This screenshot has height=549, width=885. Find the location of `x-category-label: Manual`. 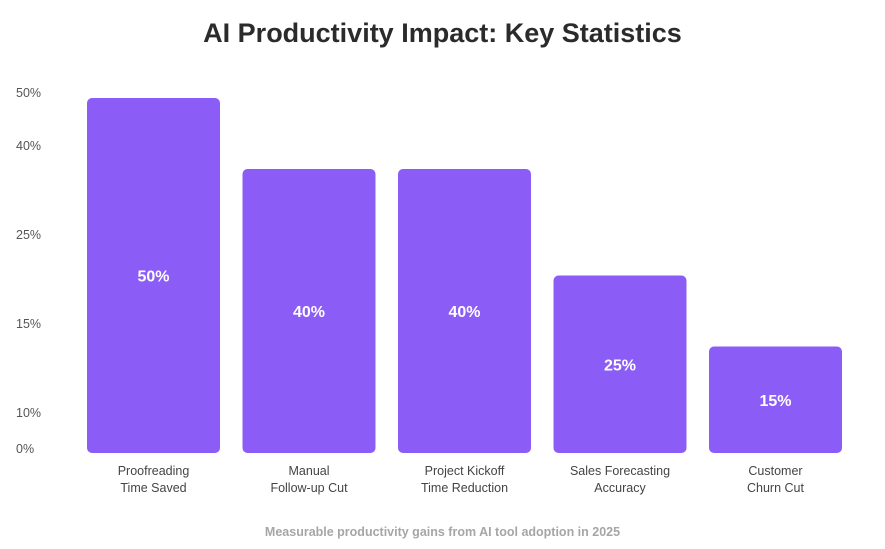

x-category-label: Manual is located at coordinates (309, 471).